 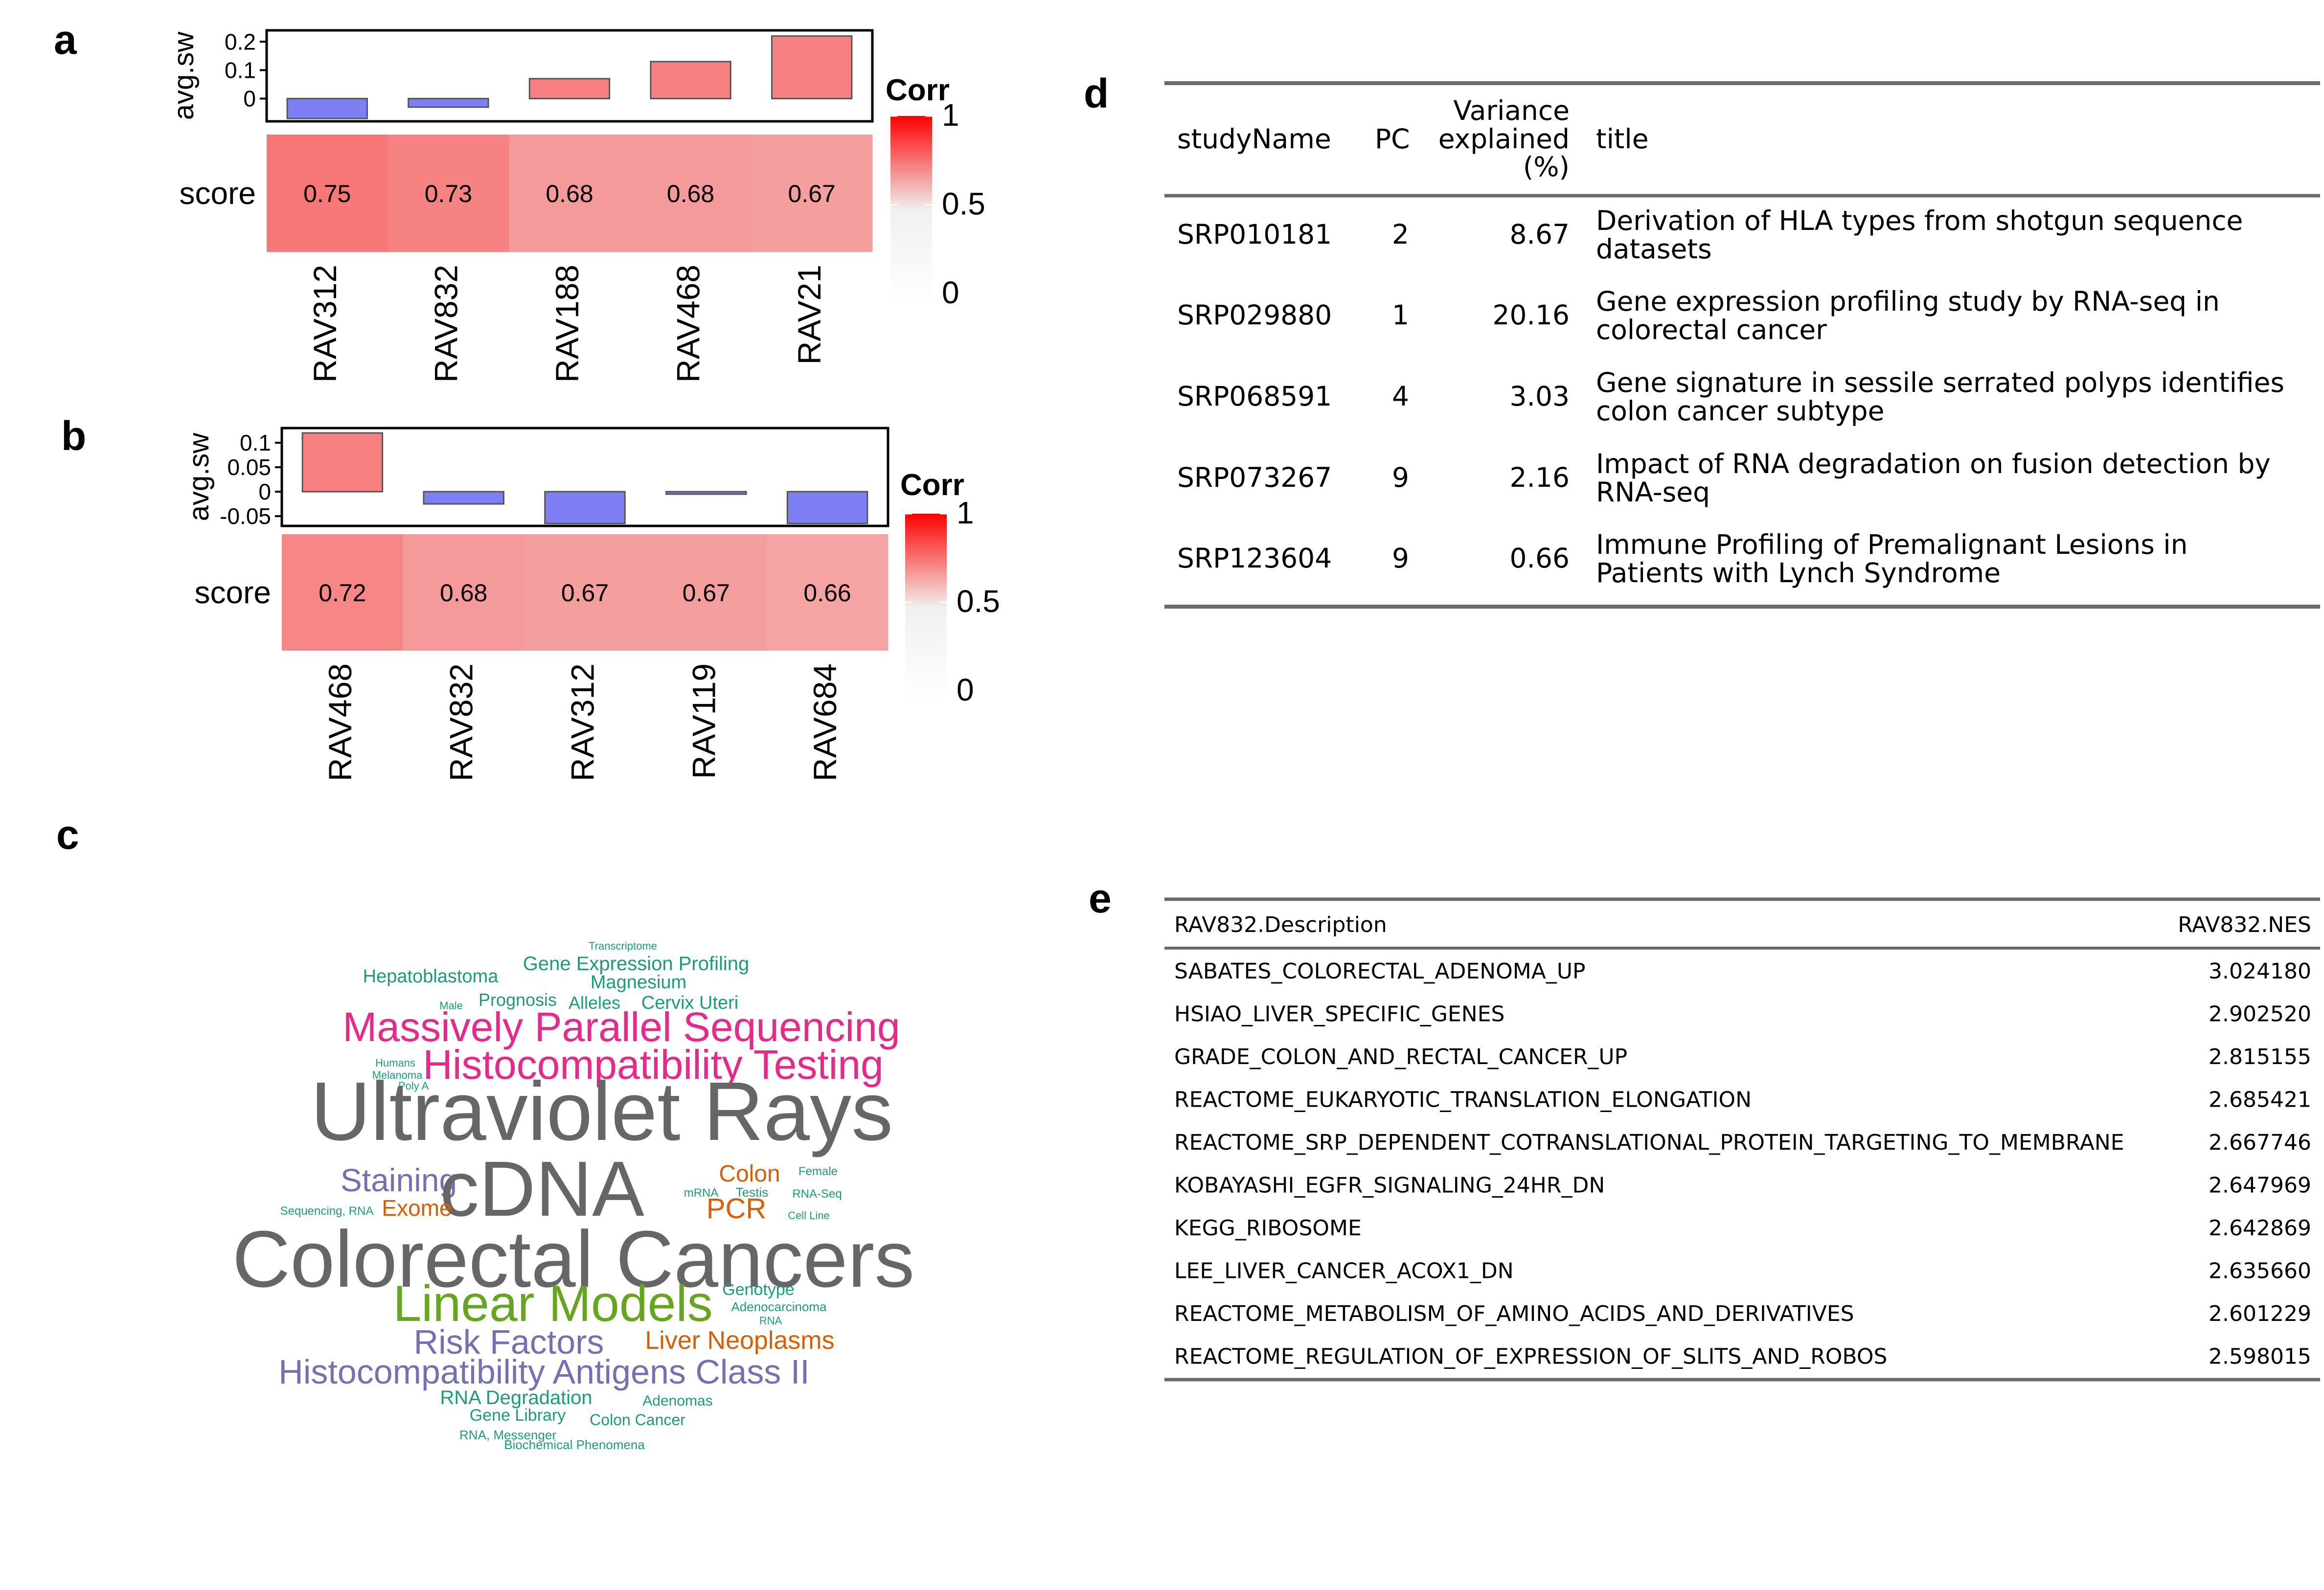 What do you see at coordinates (827, 593) in the screenshot?
I see `heatmap-cell-label: 0.66` at bounding box center [827, 593].